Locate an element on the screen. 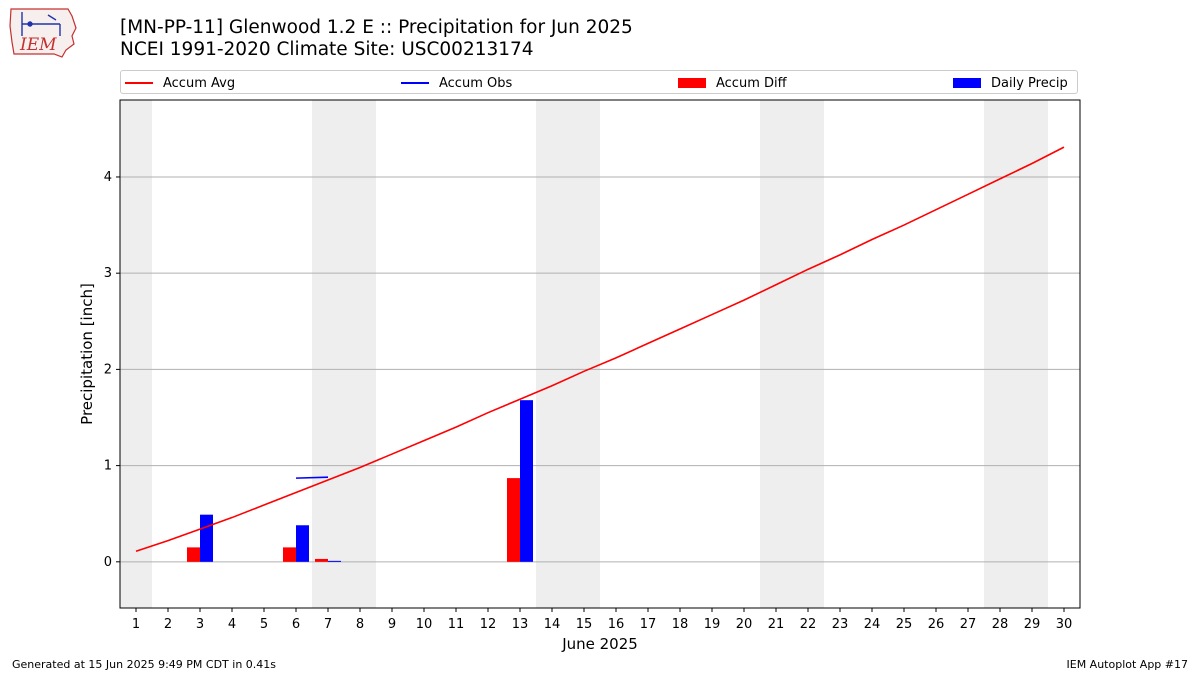 Image resolution: width=1200 pixels, height=675 pixels. weather-station-icon is located at coordinates (41, 24).